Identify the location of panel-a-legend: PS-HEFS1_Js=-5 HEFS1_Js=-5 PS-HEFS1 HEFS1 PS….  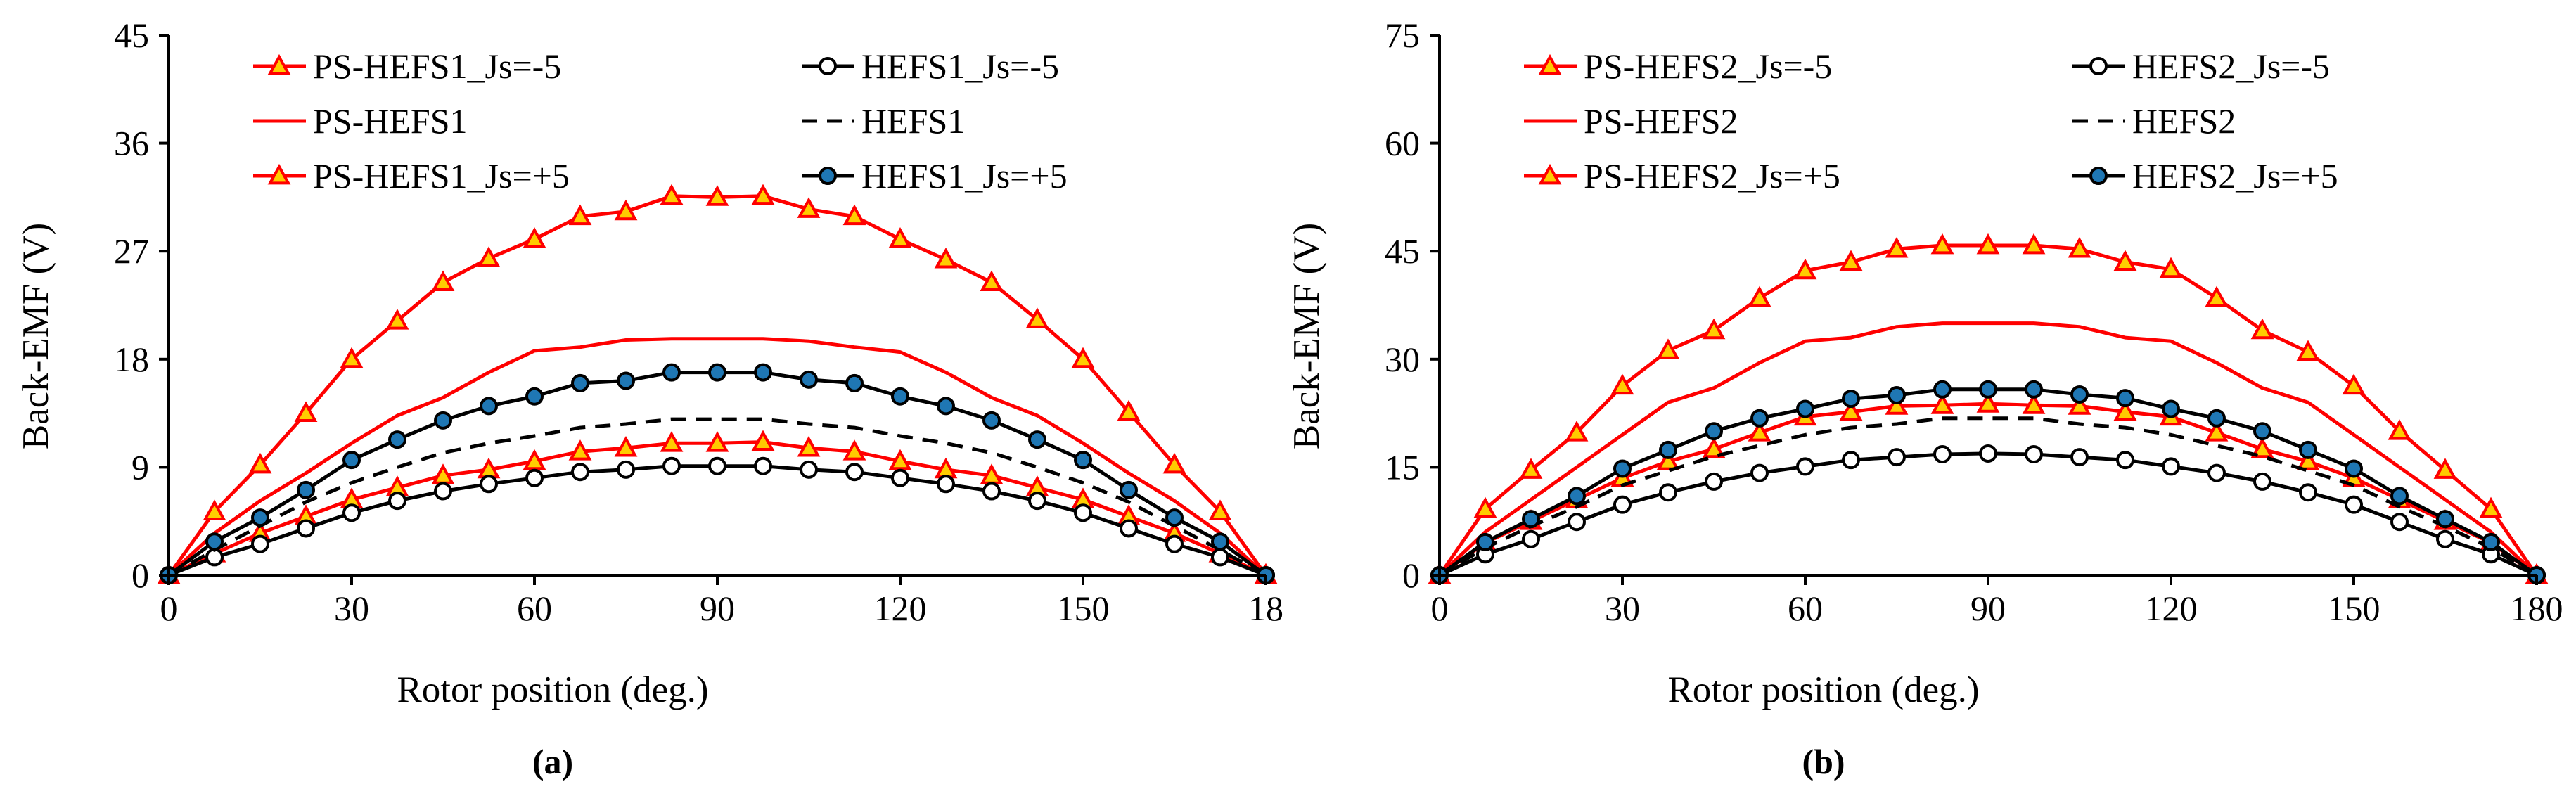
(660, 120).